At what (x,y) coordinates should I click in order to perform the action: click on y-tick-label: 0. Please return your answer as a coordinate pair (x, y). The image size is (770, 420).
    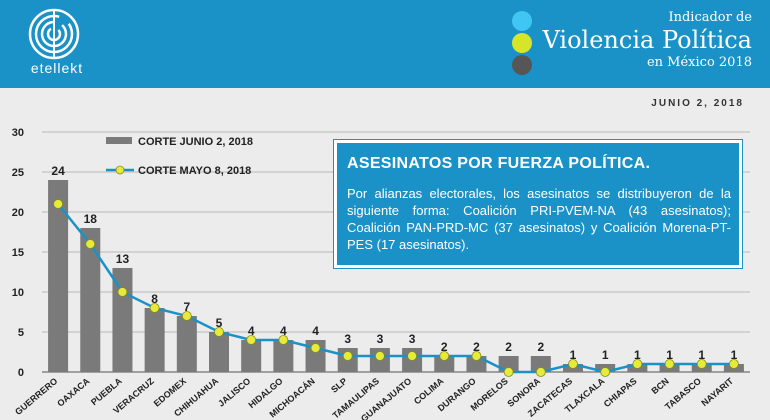
    Looking at the image, I should click on (21, 373).